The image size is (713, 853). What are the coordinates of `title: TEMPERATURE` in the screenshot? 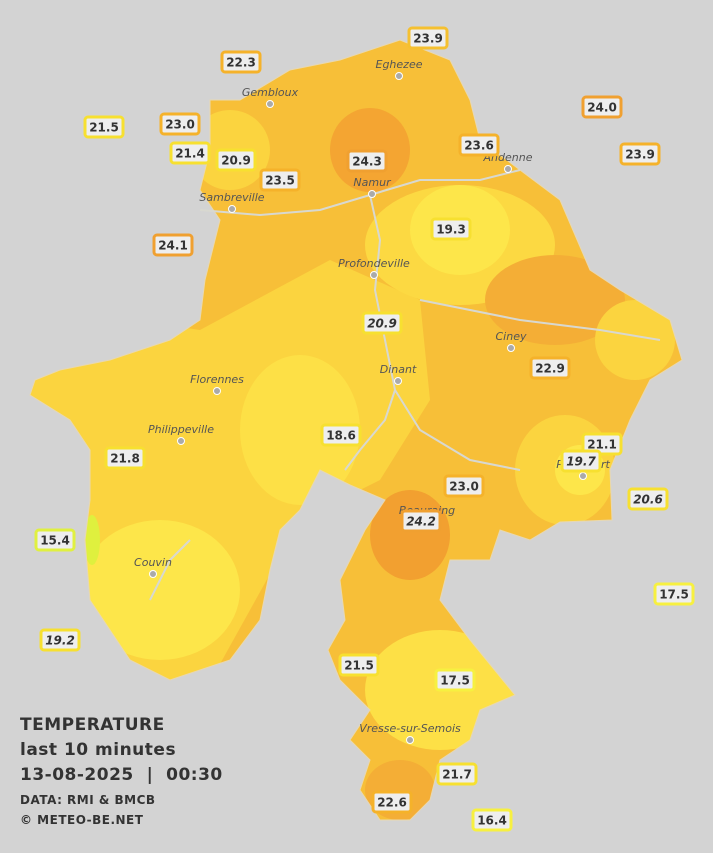 It's located at (92, 725).